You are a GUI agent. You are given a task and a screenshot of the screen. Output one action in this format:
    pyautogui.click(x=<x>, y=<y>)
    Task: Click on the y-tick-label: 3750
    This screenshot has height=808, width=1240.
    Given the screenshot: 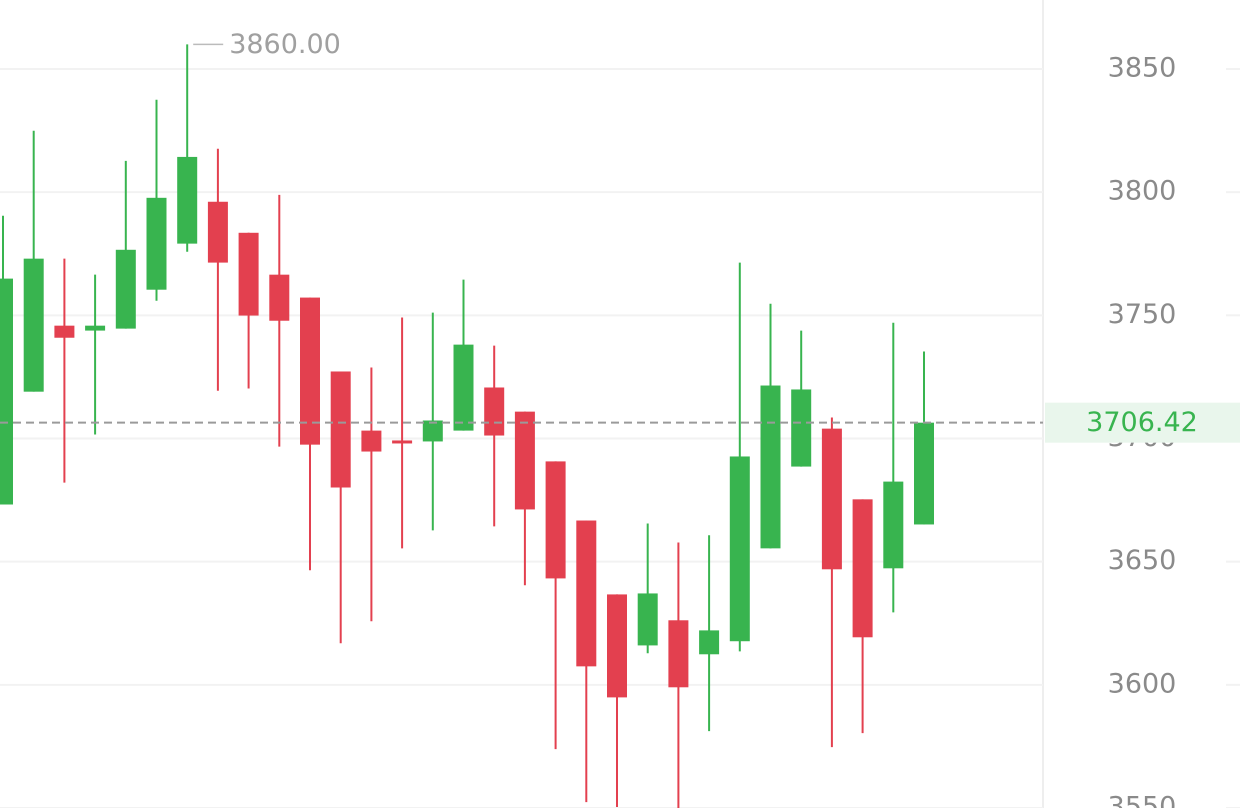 What is the action you would take?
    pyautogui.click(x=1142, y=314)
    